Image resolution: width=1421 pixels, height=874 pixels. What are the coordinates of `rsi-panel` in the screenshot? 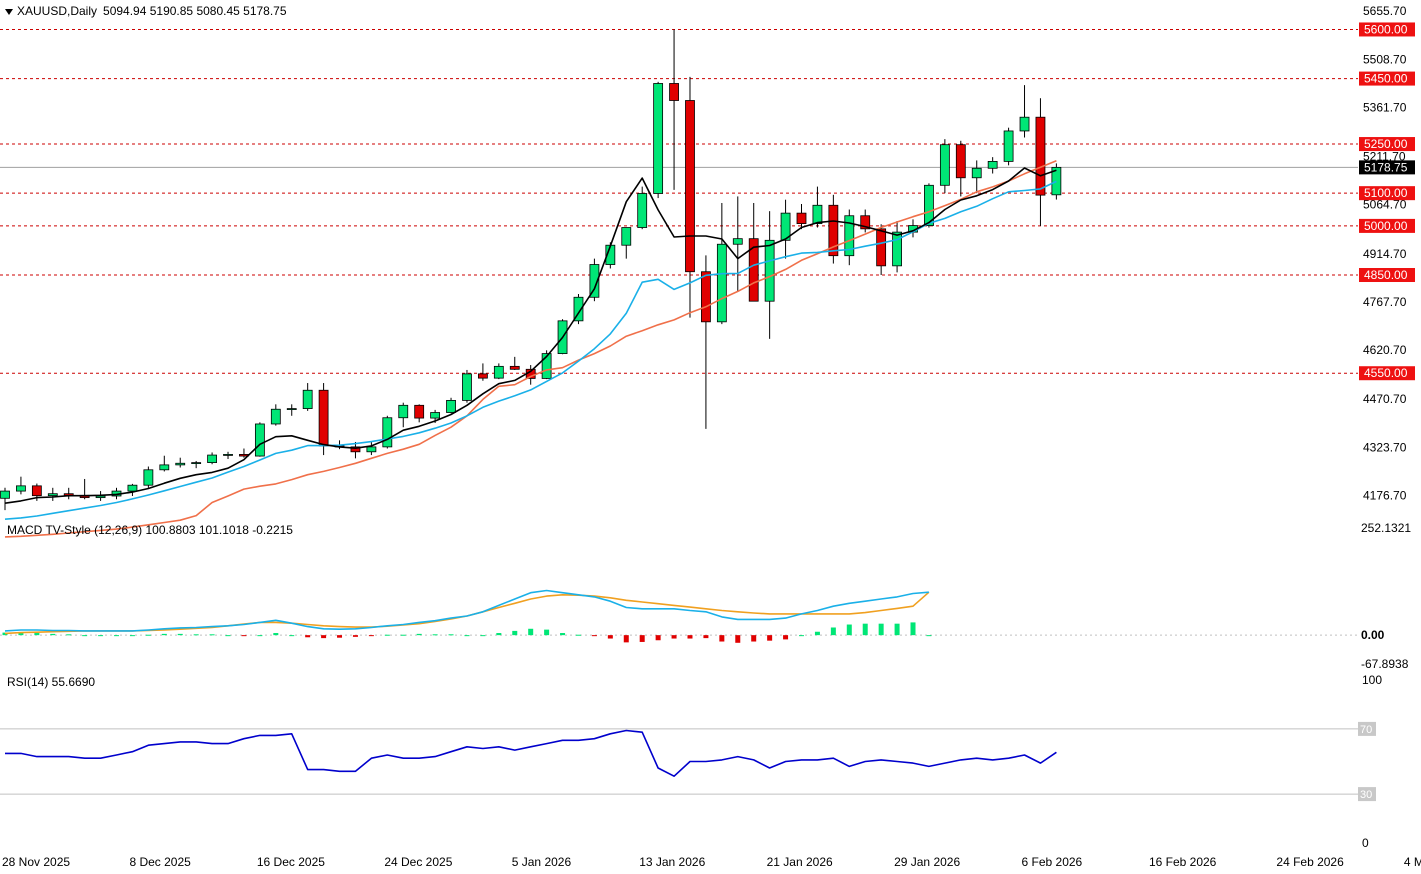 It's located at (679, 761).